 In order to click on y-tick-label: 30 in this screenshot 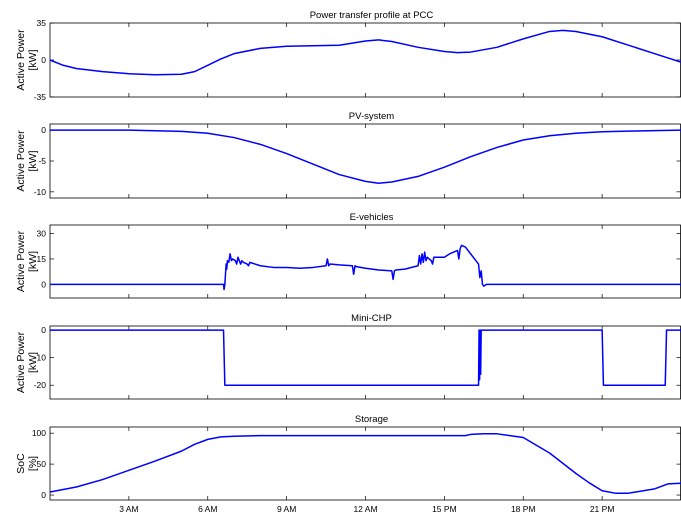, I will do `click(42, 233)`.